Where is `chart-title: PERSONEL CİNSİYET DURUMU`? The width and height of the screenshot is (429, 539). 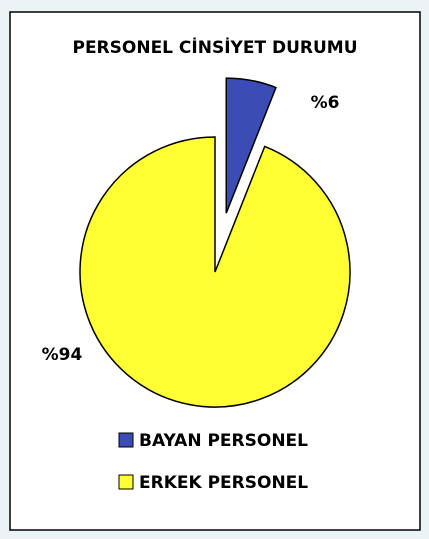
chart-title: PERSONEL CİNSİYET DURUMU is located at coordinates (214, 47).